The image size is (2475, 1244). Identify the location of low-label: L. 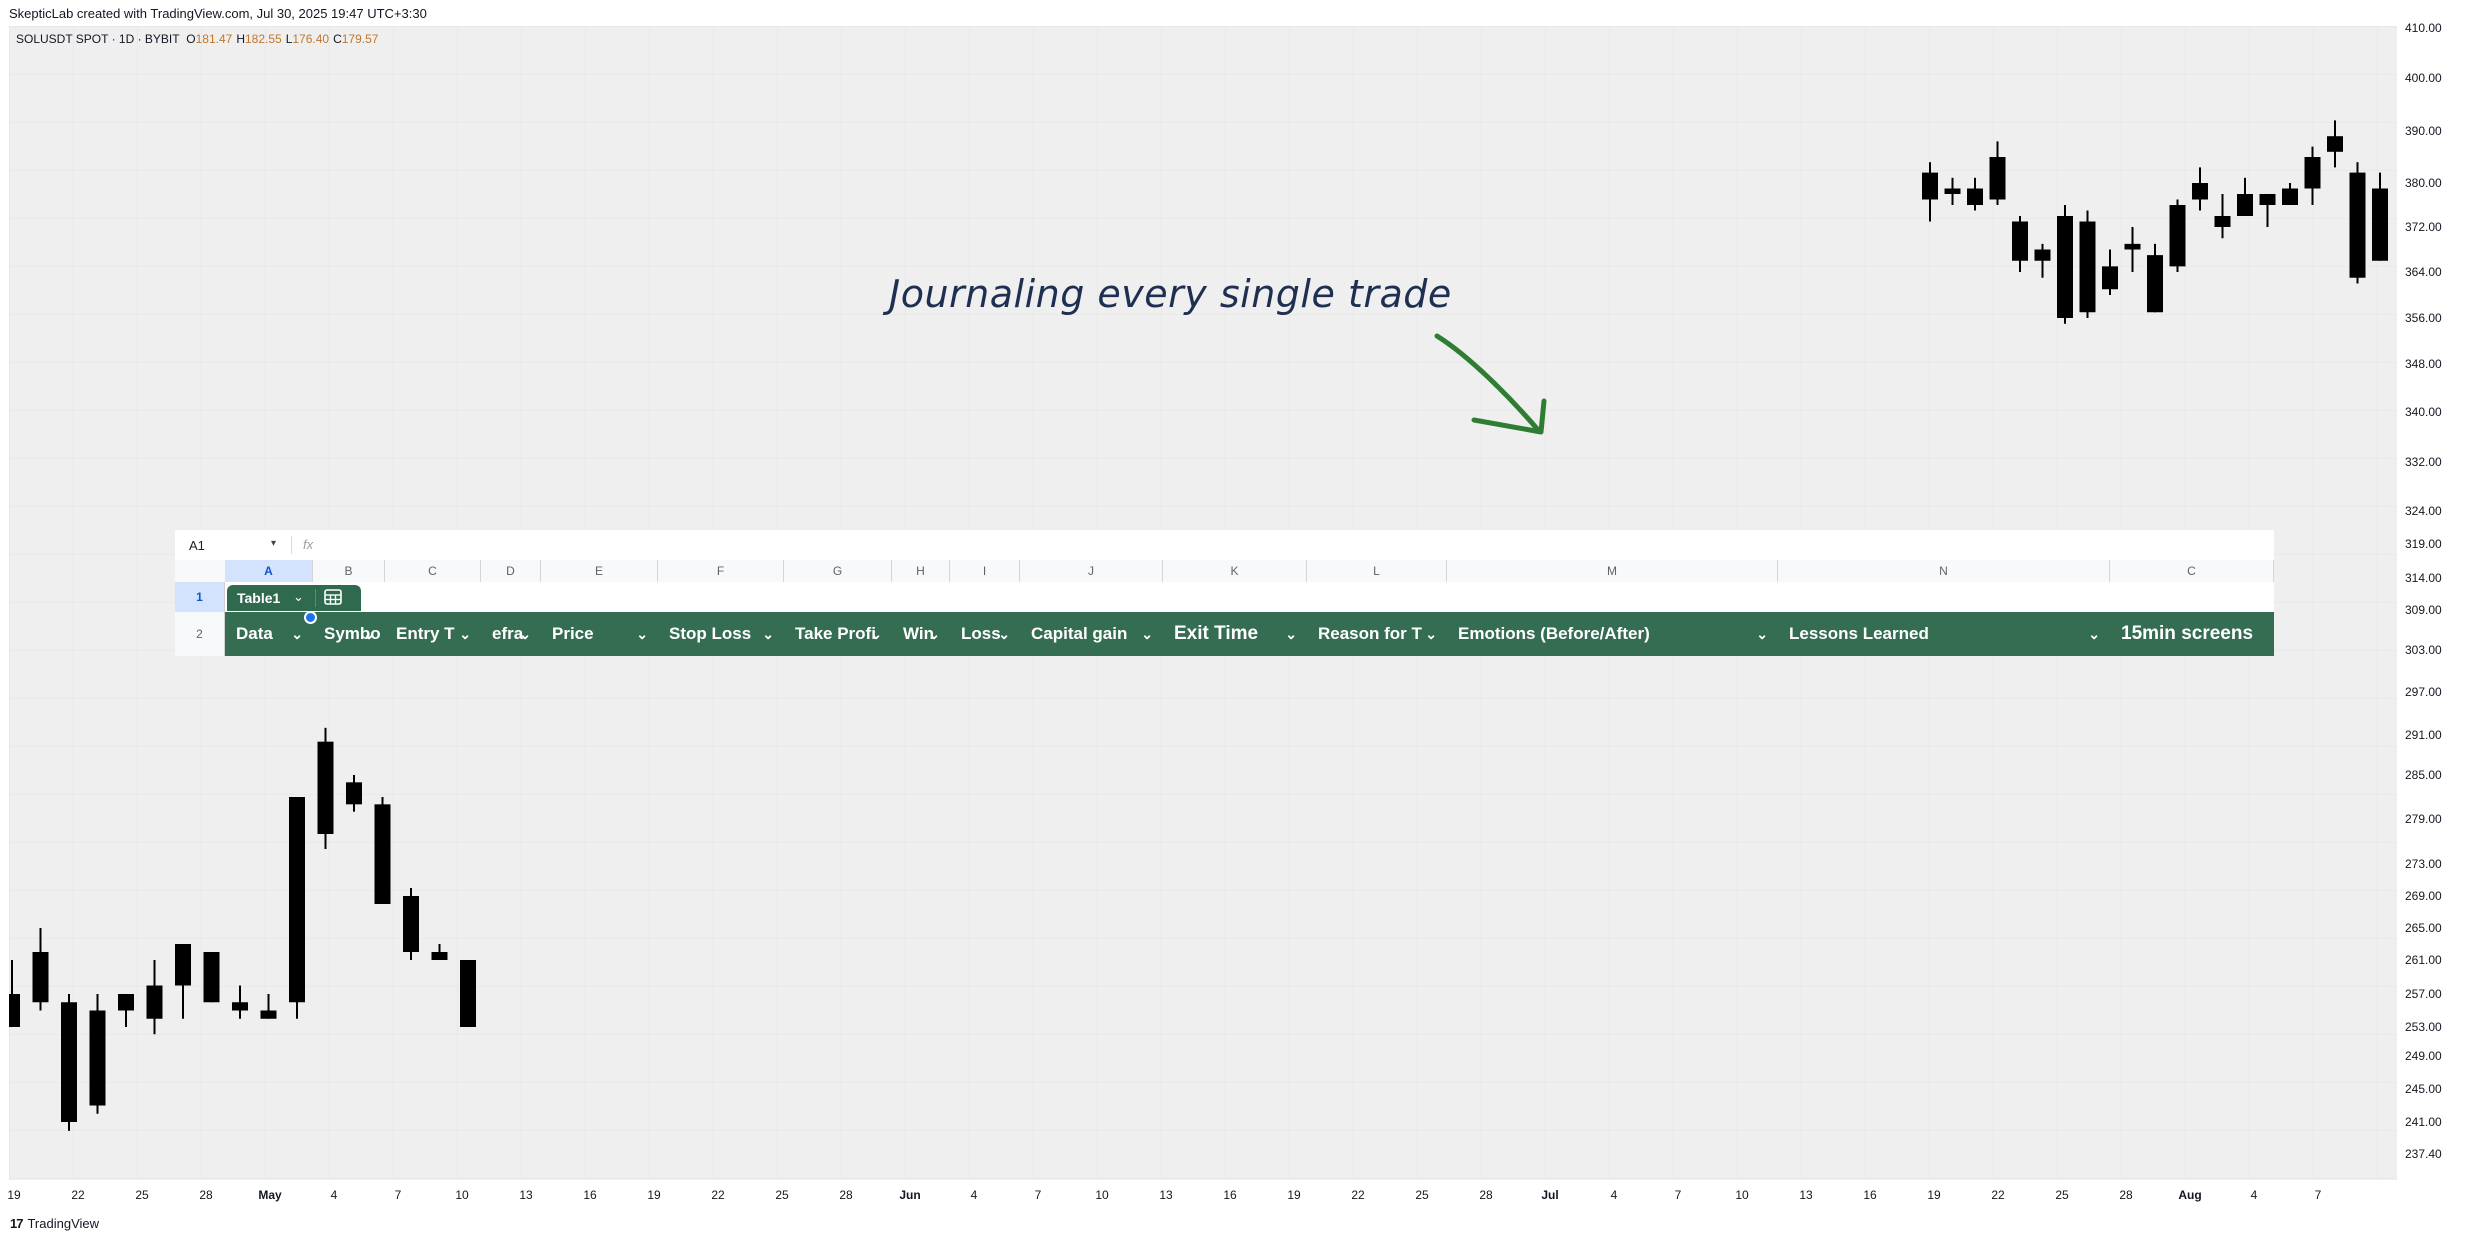
(289, 39).